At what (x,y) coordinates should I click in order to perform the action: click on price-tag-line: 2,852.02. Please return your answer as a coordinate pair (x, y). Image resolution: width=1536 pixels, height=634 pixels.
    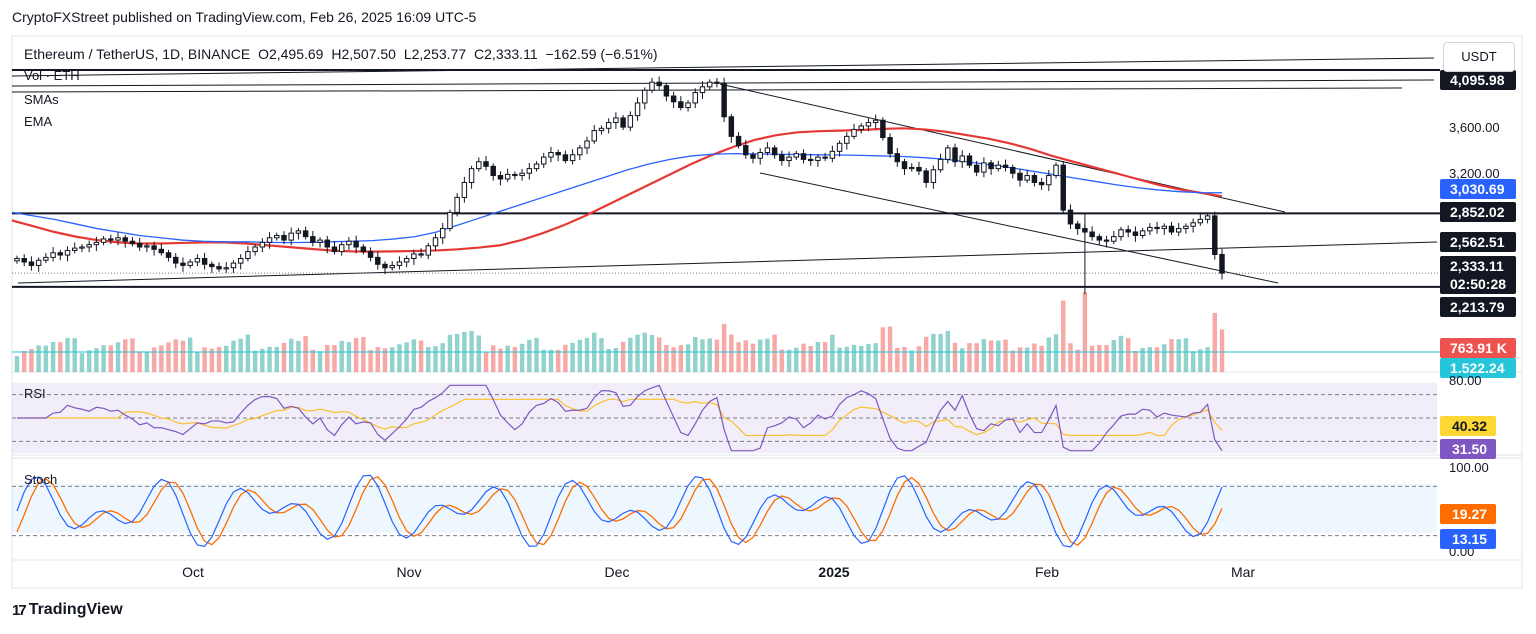
    Looking at the image, I should click on (1477, 212).